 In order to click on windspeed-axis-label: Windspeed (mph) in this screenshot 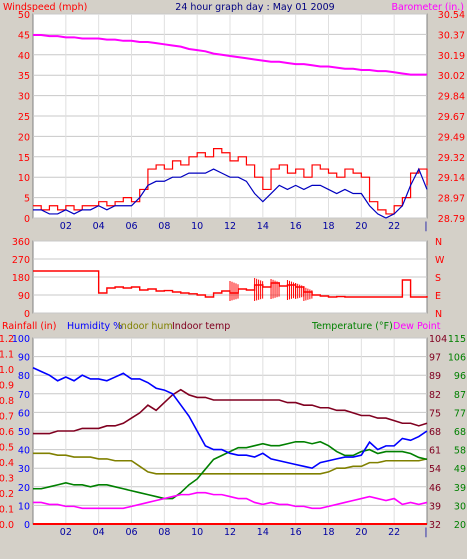, I will do `click(45, 7)`.